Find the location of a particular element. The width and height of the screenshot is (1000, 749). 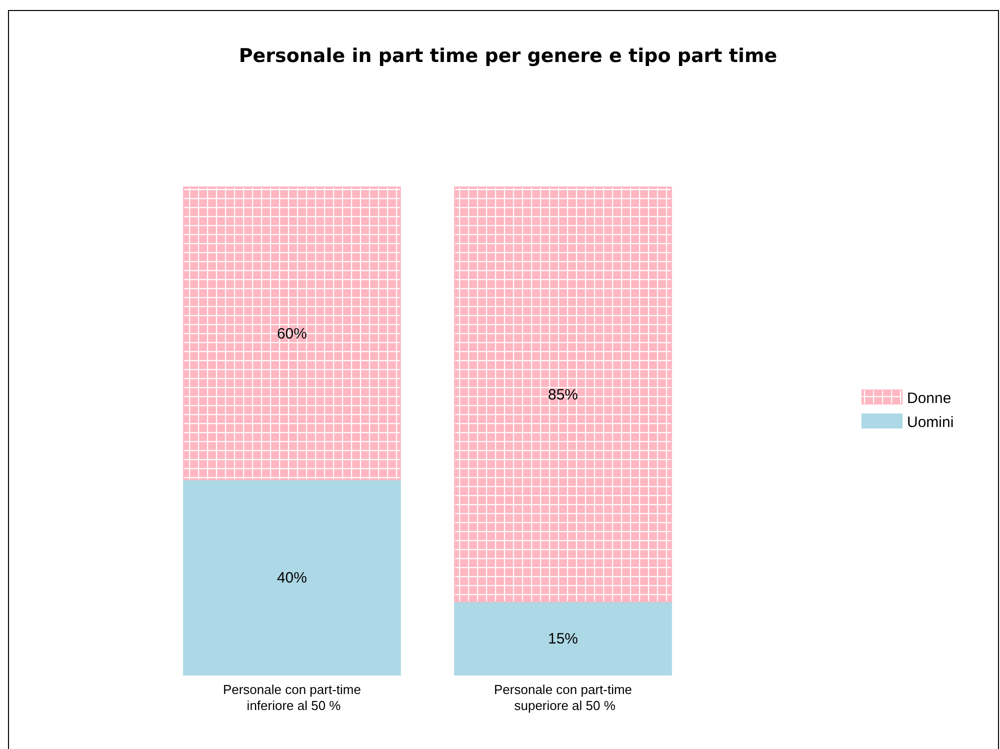

data-label: 85% is located at coordinates (563, 395).